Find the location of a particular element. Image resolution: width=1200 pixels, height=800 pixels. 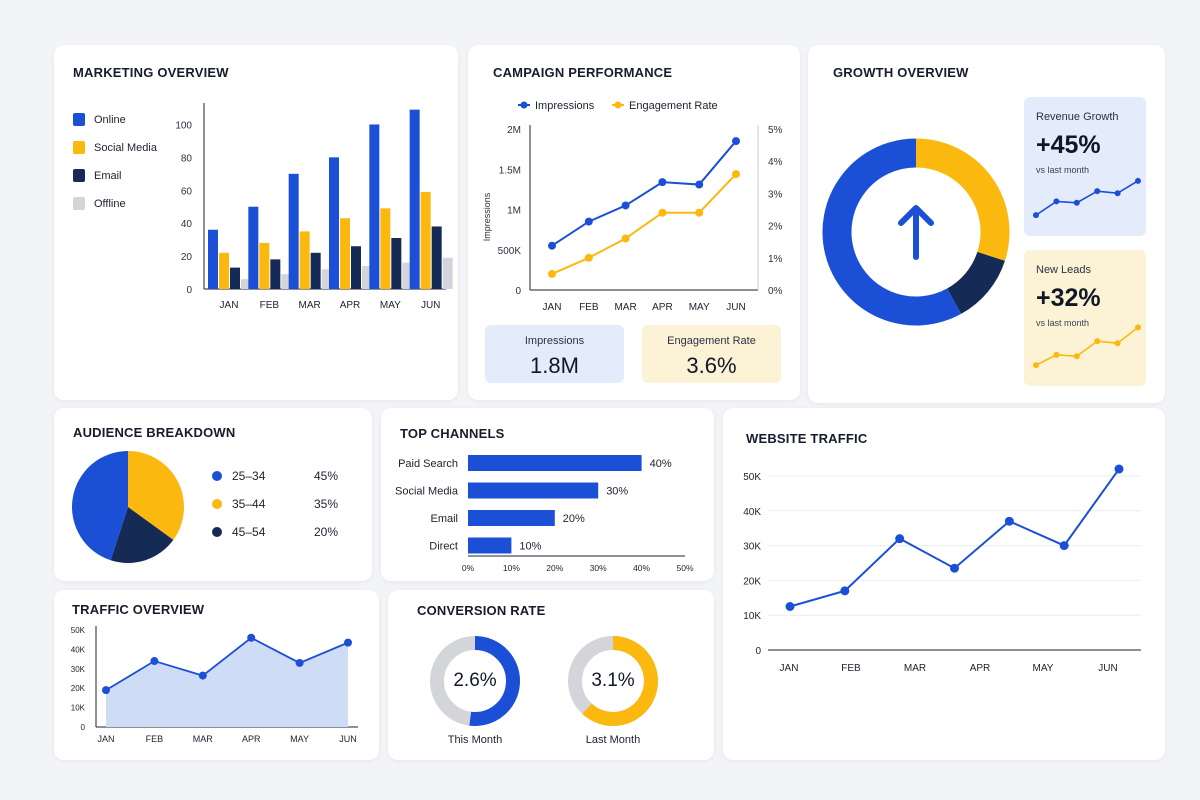

y-tick-label: 1M is located at coordinates (514, 211).